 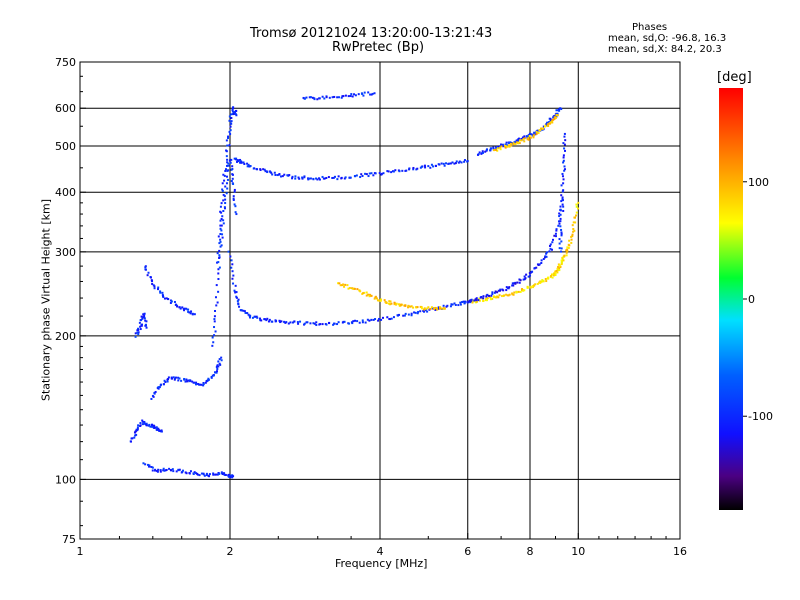 I want to click on x-tick-label: 10, so click(x=578, y=551).